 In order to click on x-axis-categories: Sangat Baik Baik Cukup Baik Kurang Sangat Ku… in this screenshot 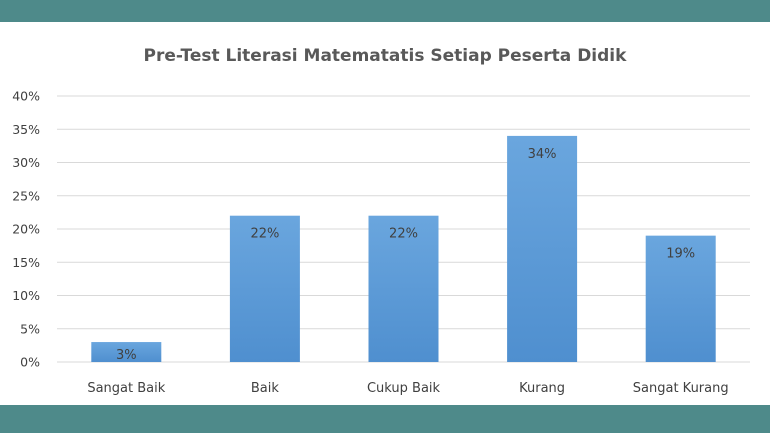, I will do `click(407, 388)`.